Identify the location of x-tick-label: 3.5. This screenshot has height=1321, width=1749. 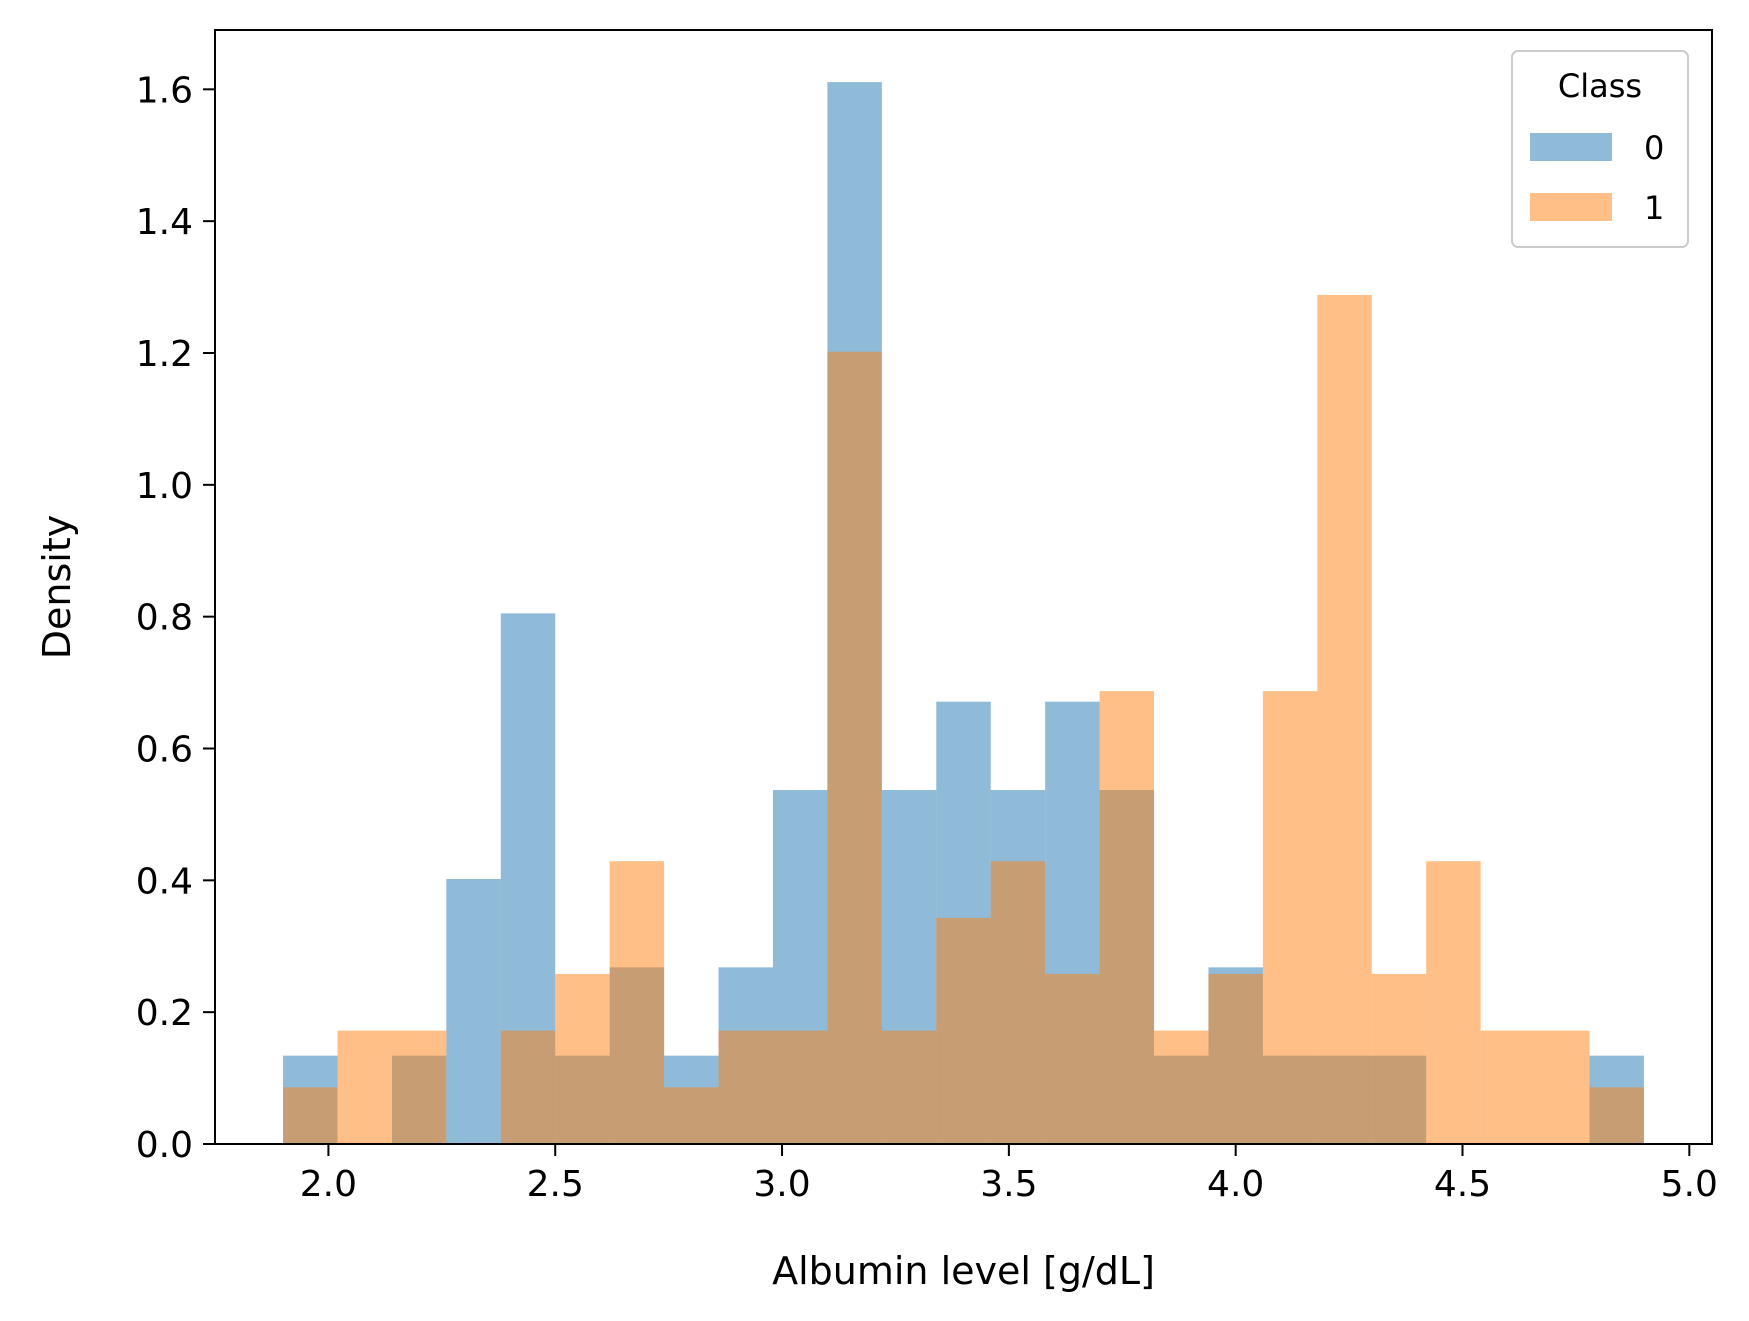
(1008, 1184).